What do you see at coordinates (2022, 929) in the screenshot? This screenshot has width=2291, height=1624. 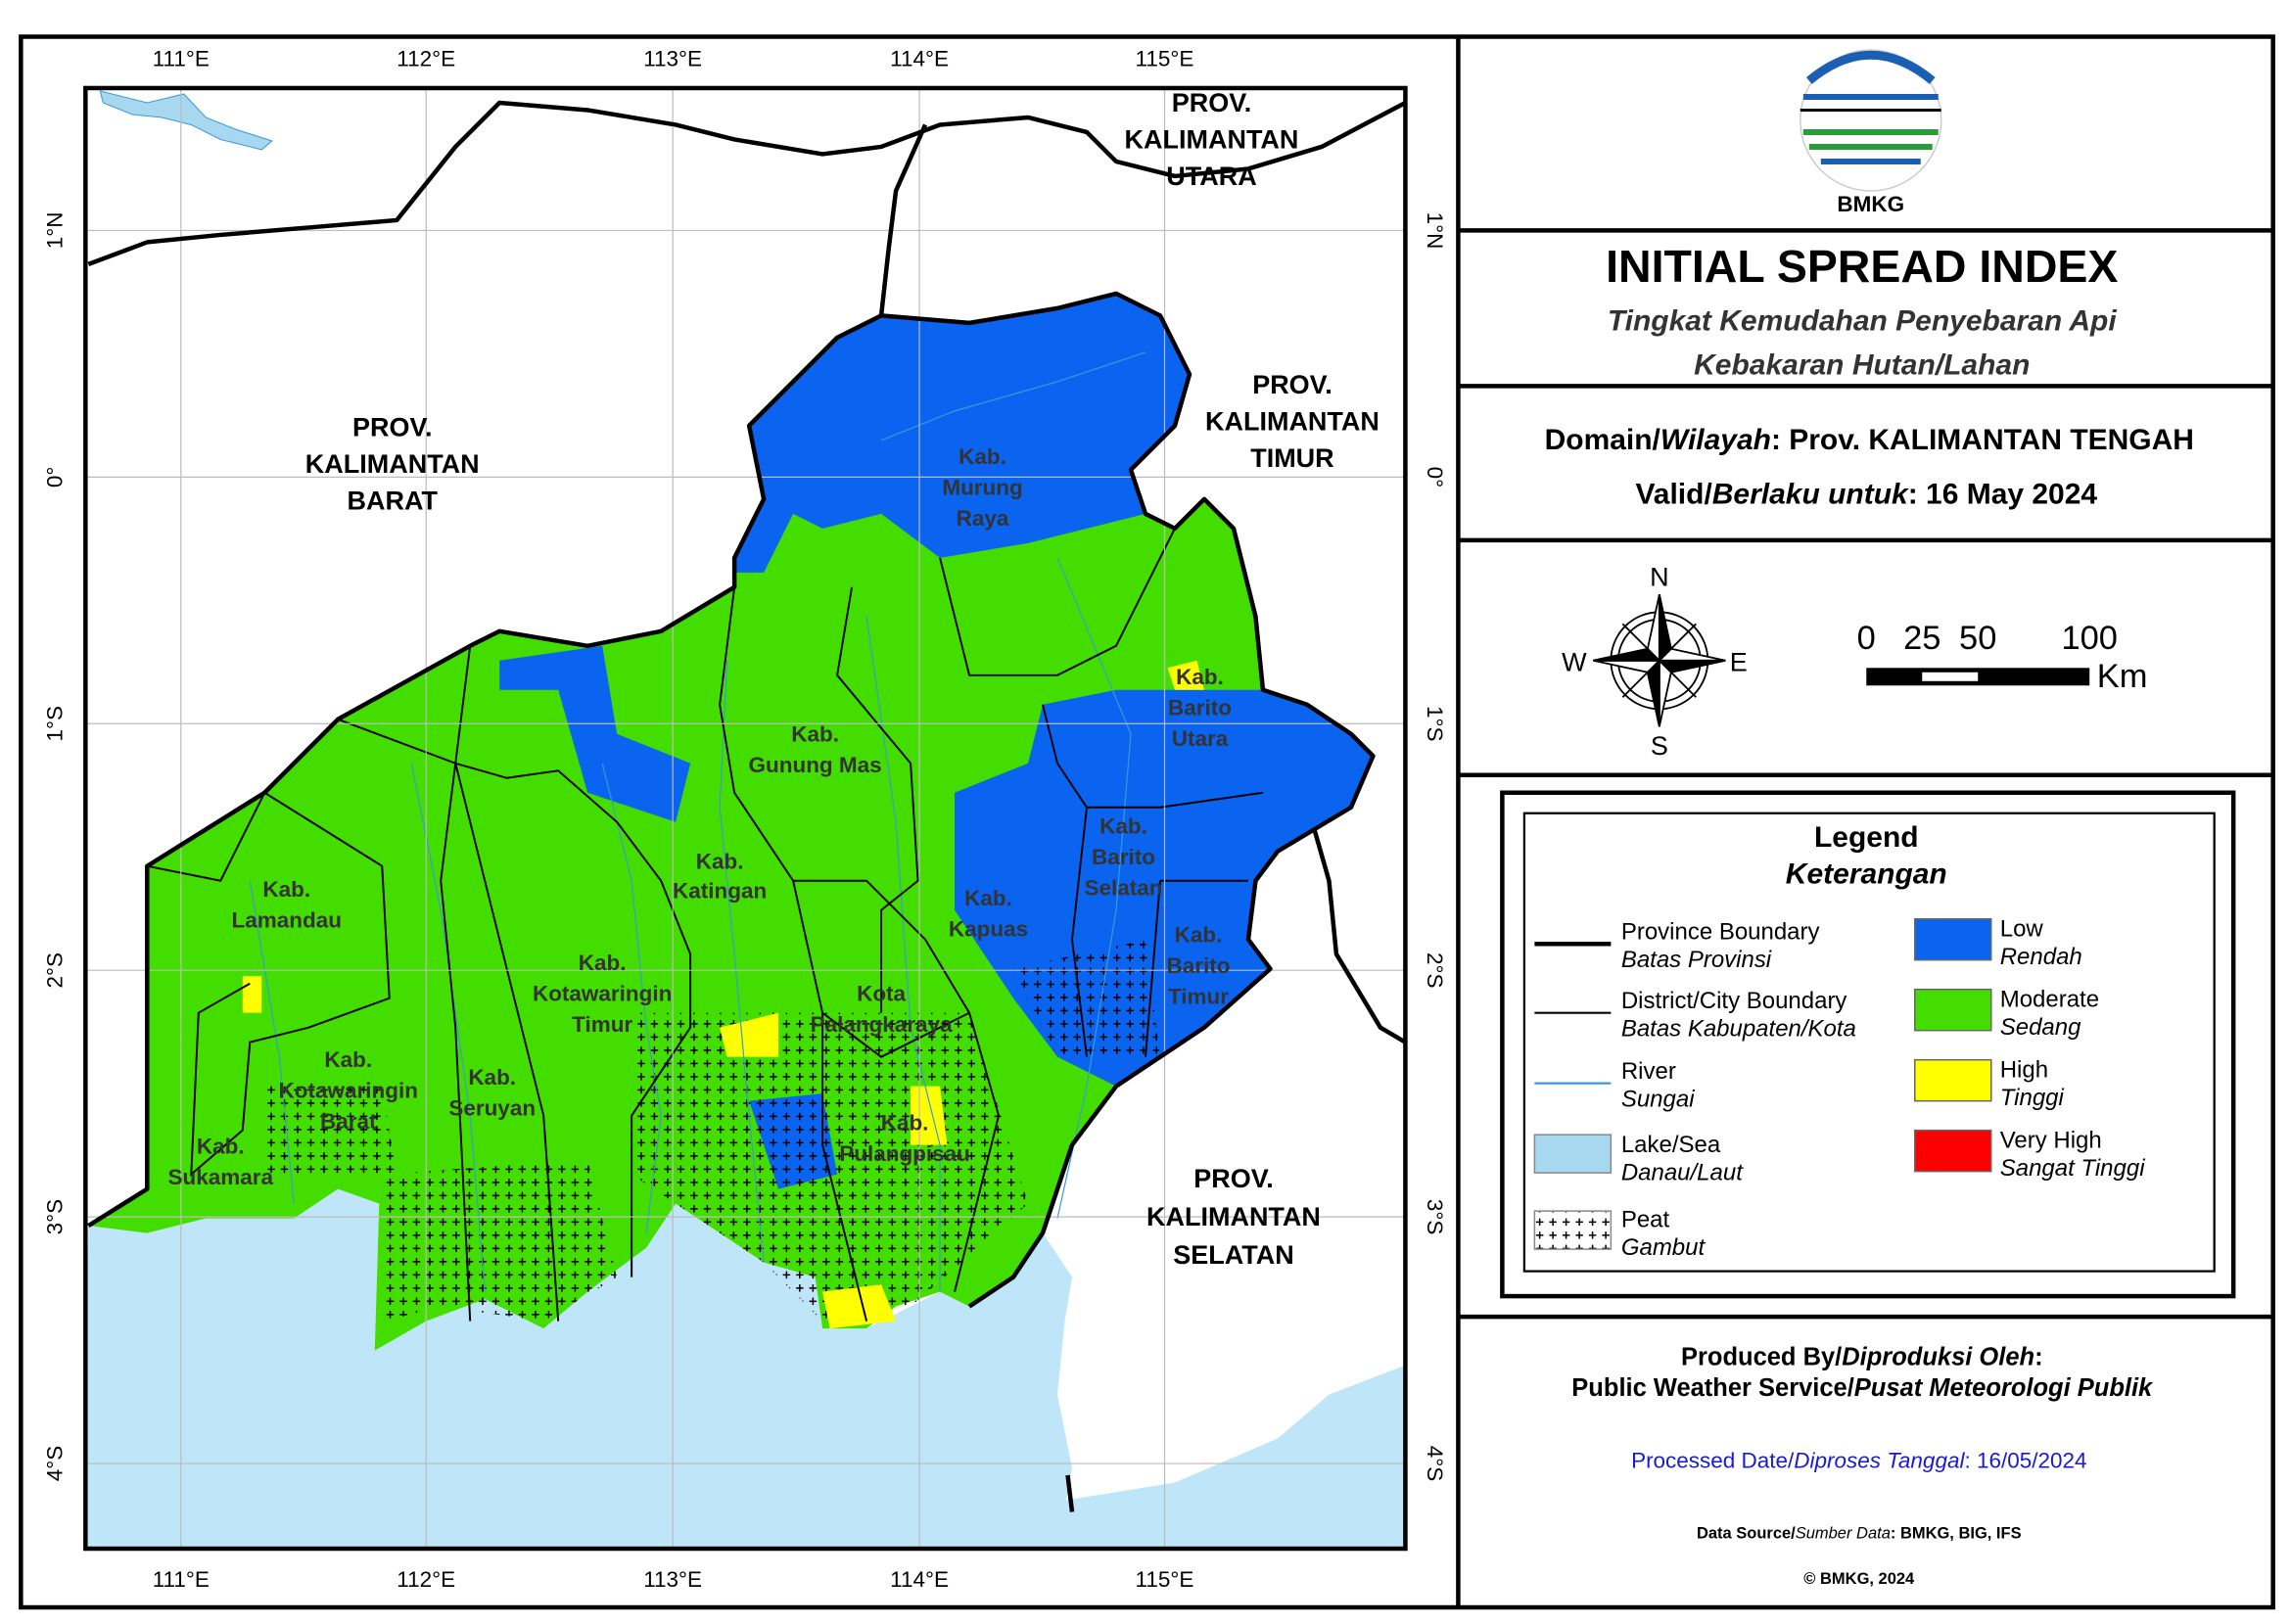 I see `legend-label: Low` at bounding box center [2022, 929].